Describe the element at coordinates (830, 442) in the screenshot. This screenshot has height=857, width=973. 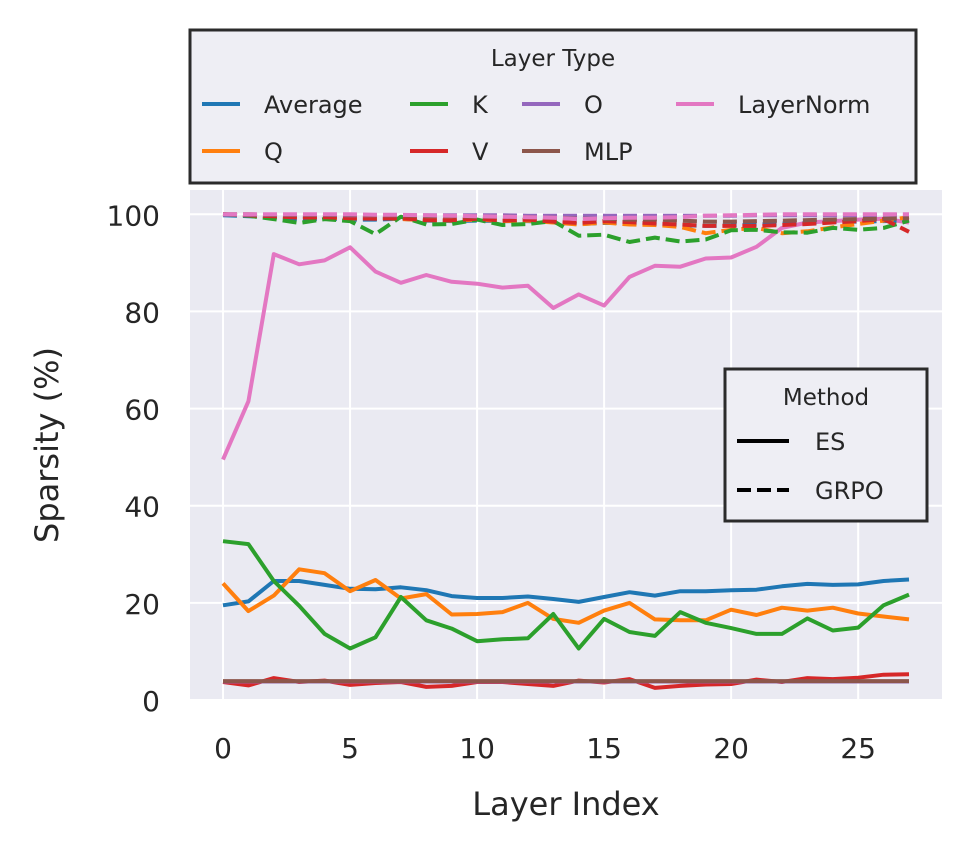
I see `method-label-es: ES` at that location.